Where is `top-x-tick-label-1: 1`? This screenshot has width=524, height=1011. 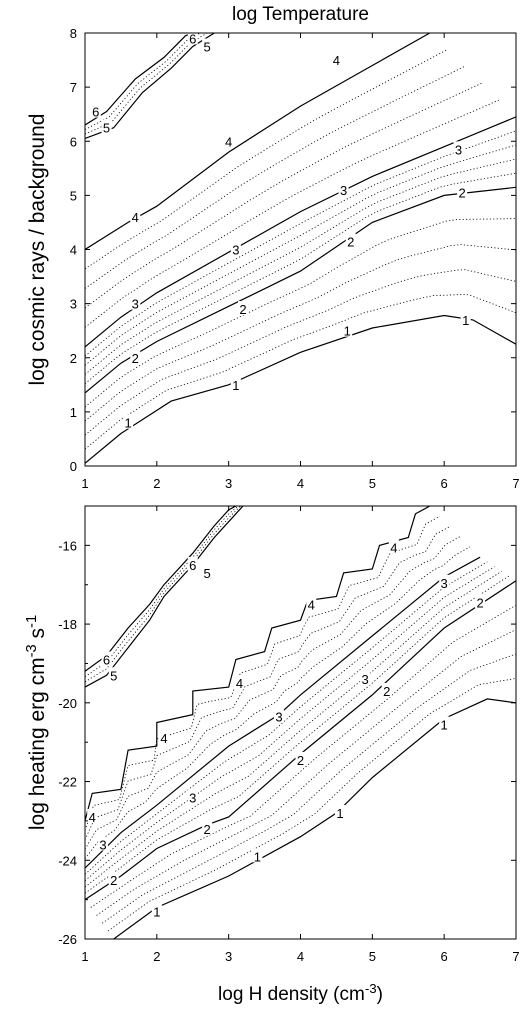 top-x-tick-label-1: 1 is located at coordinates (84, 483).